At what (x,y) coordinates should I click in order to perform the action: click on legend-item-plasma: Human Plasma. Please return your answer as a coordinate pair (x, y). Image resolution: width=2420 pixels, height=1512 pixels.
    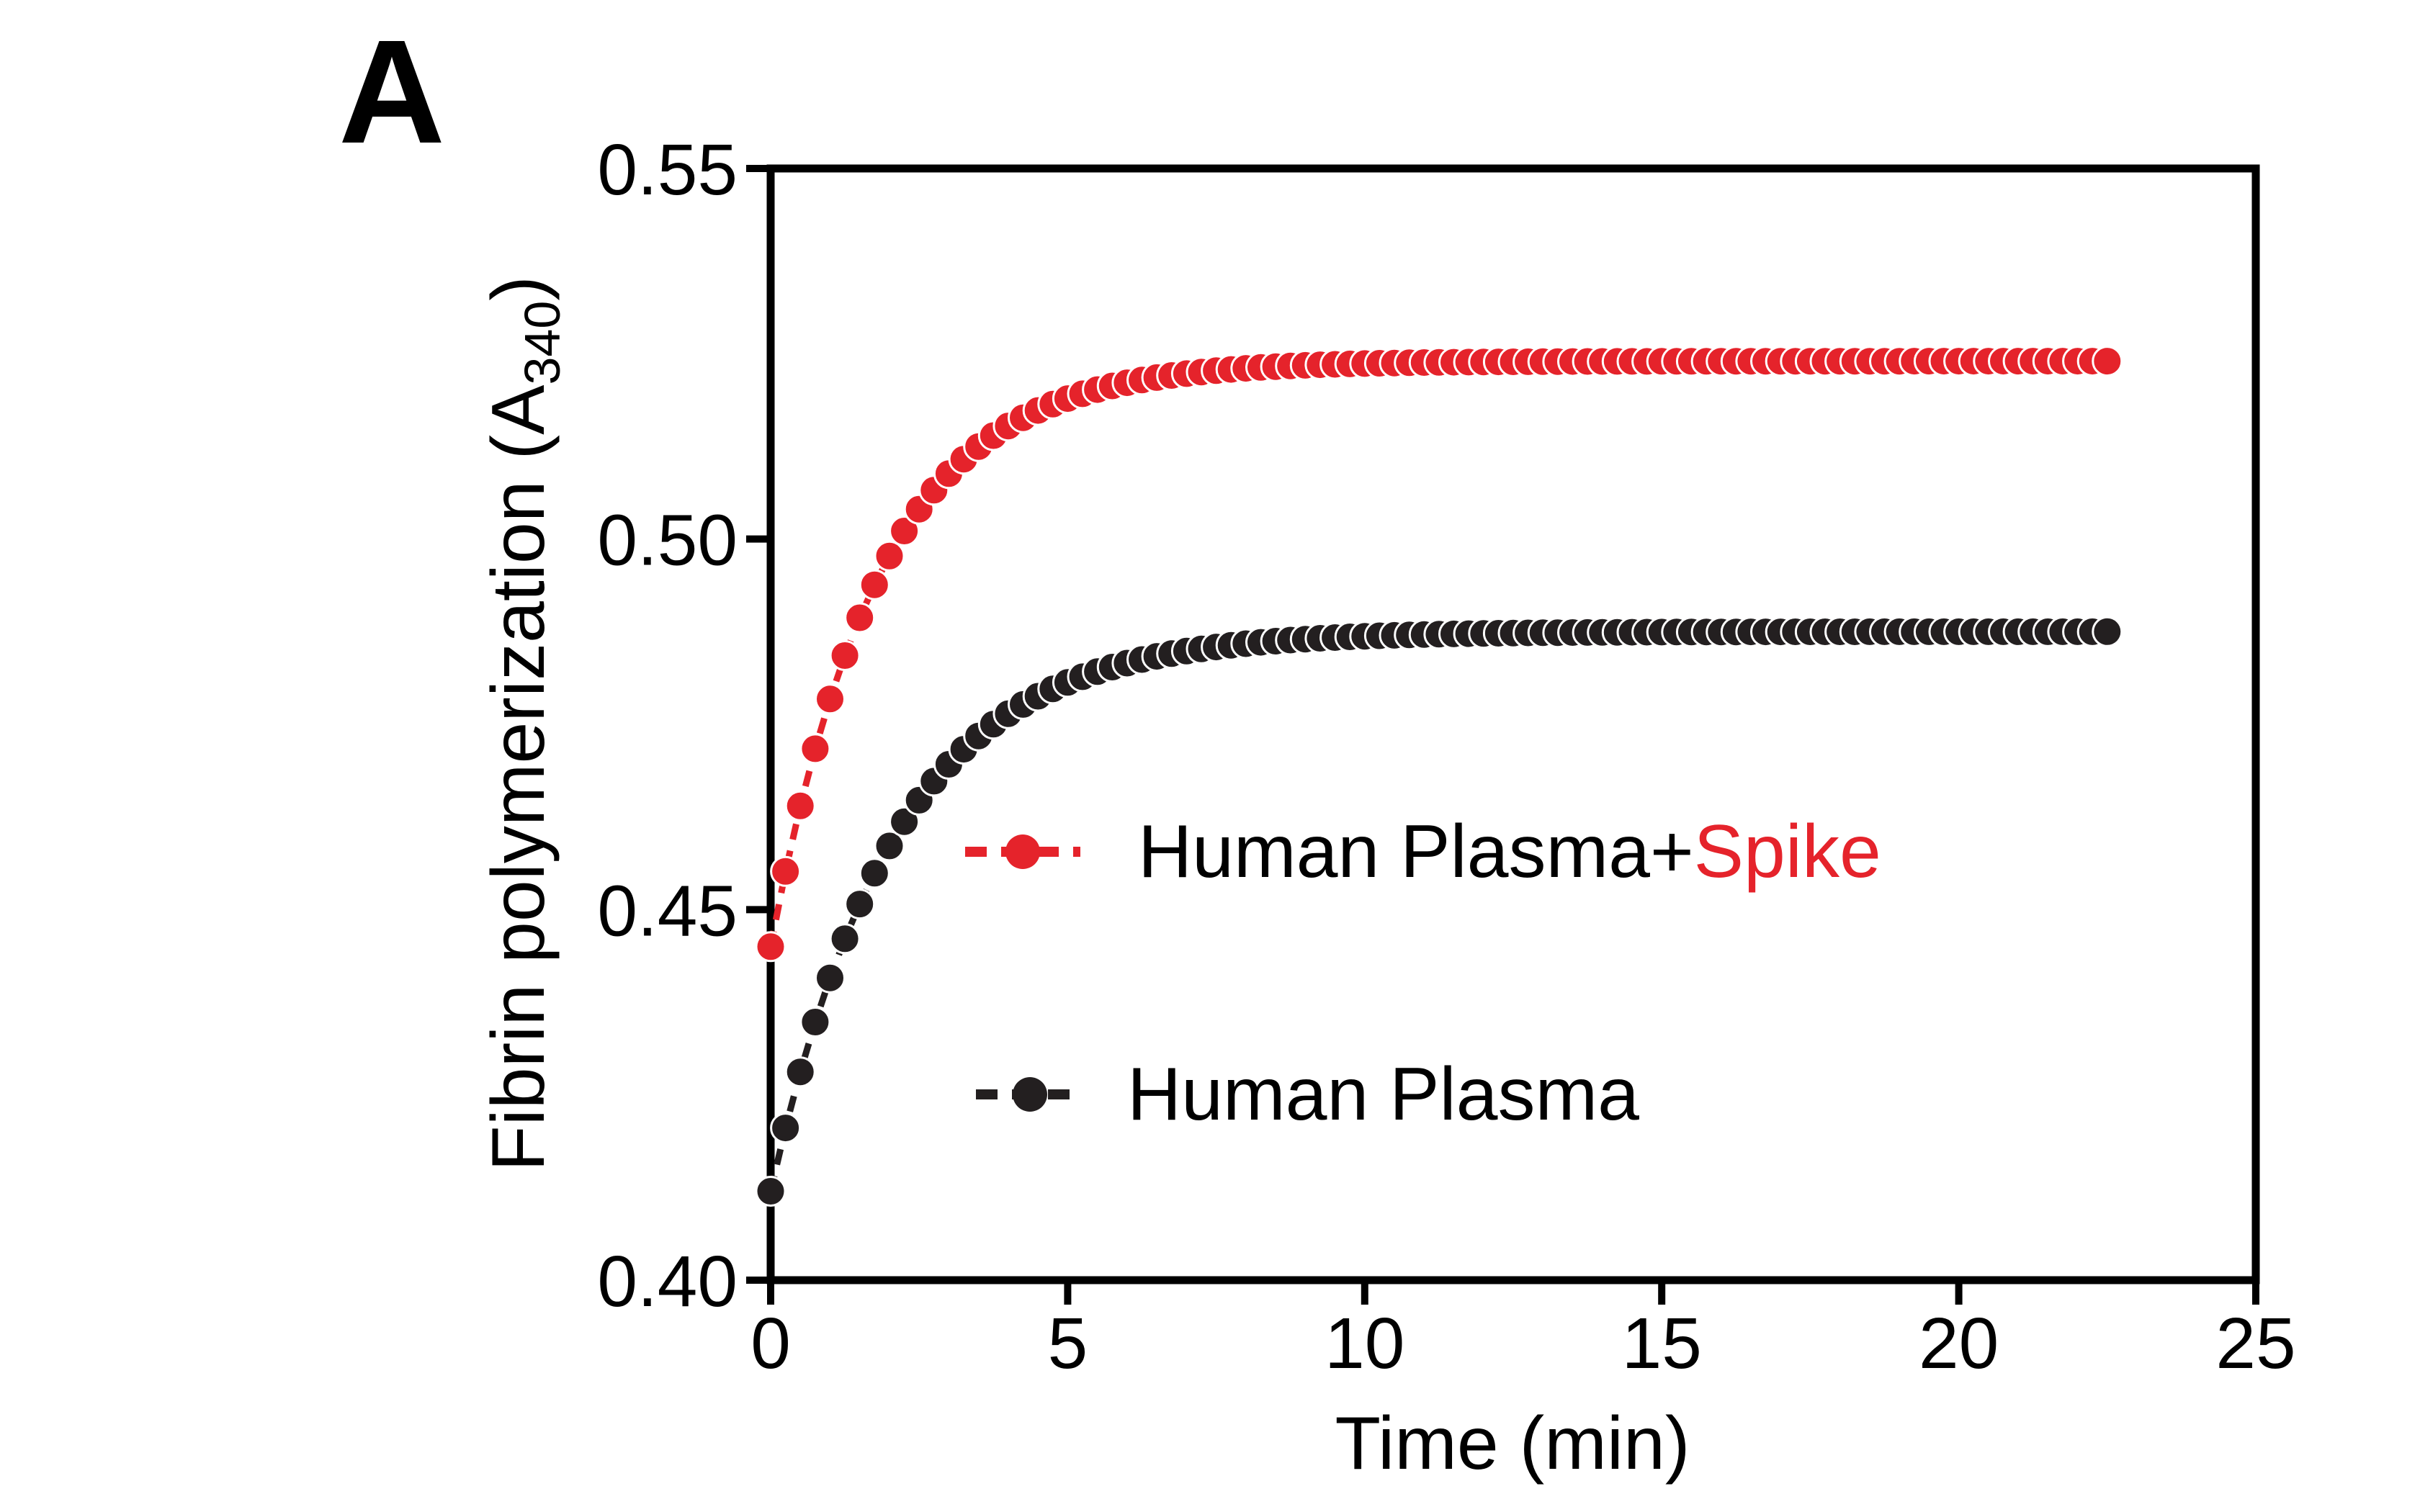
    Looking at the image, I should click on (1307, 1094).